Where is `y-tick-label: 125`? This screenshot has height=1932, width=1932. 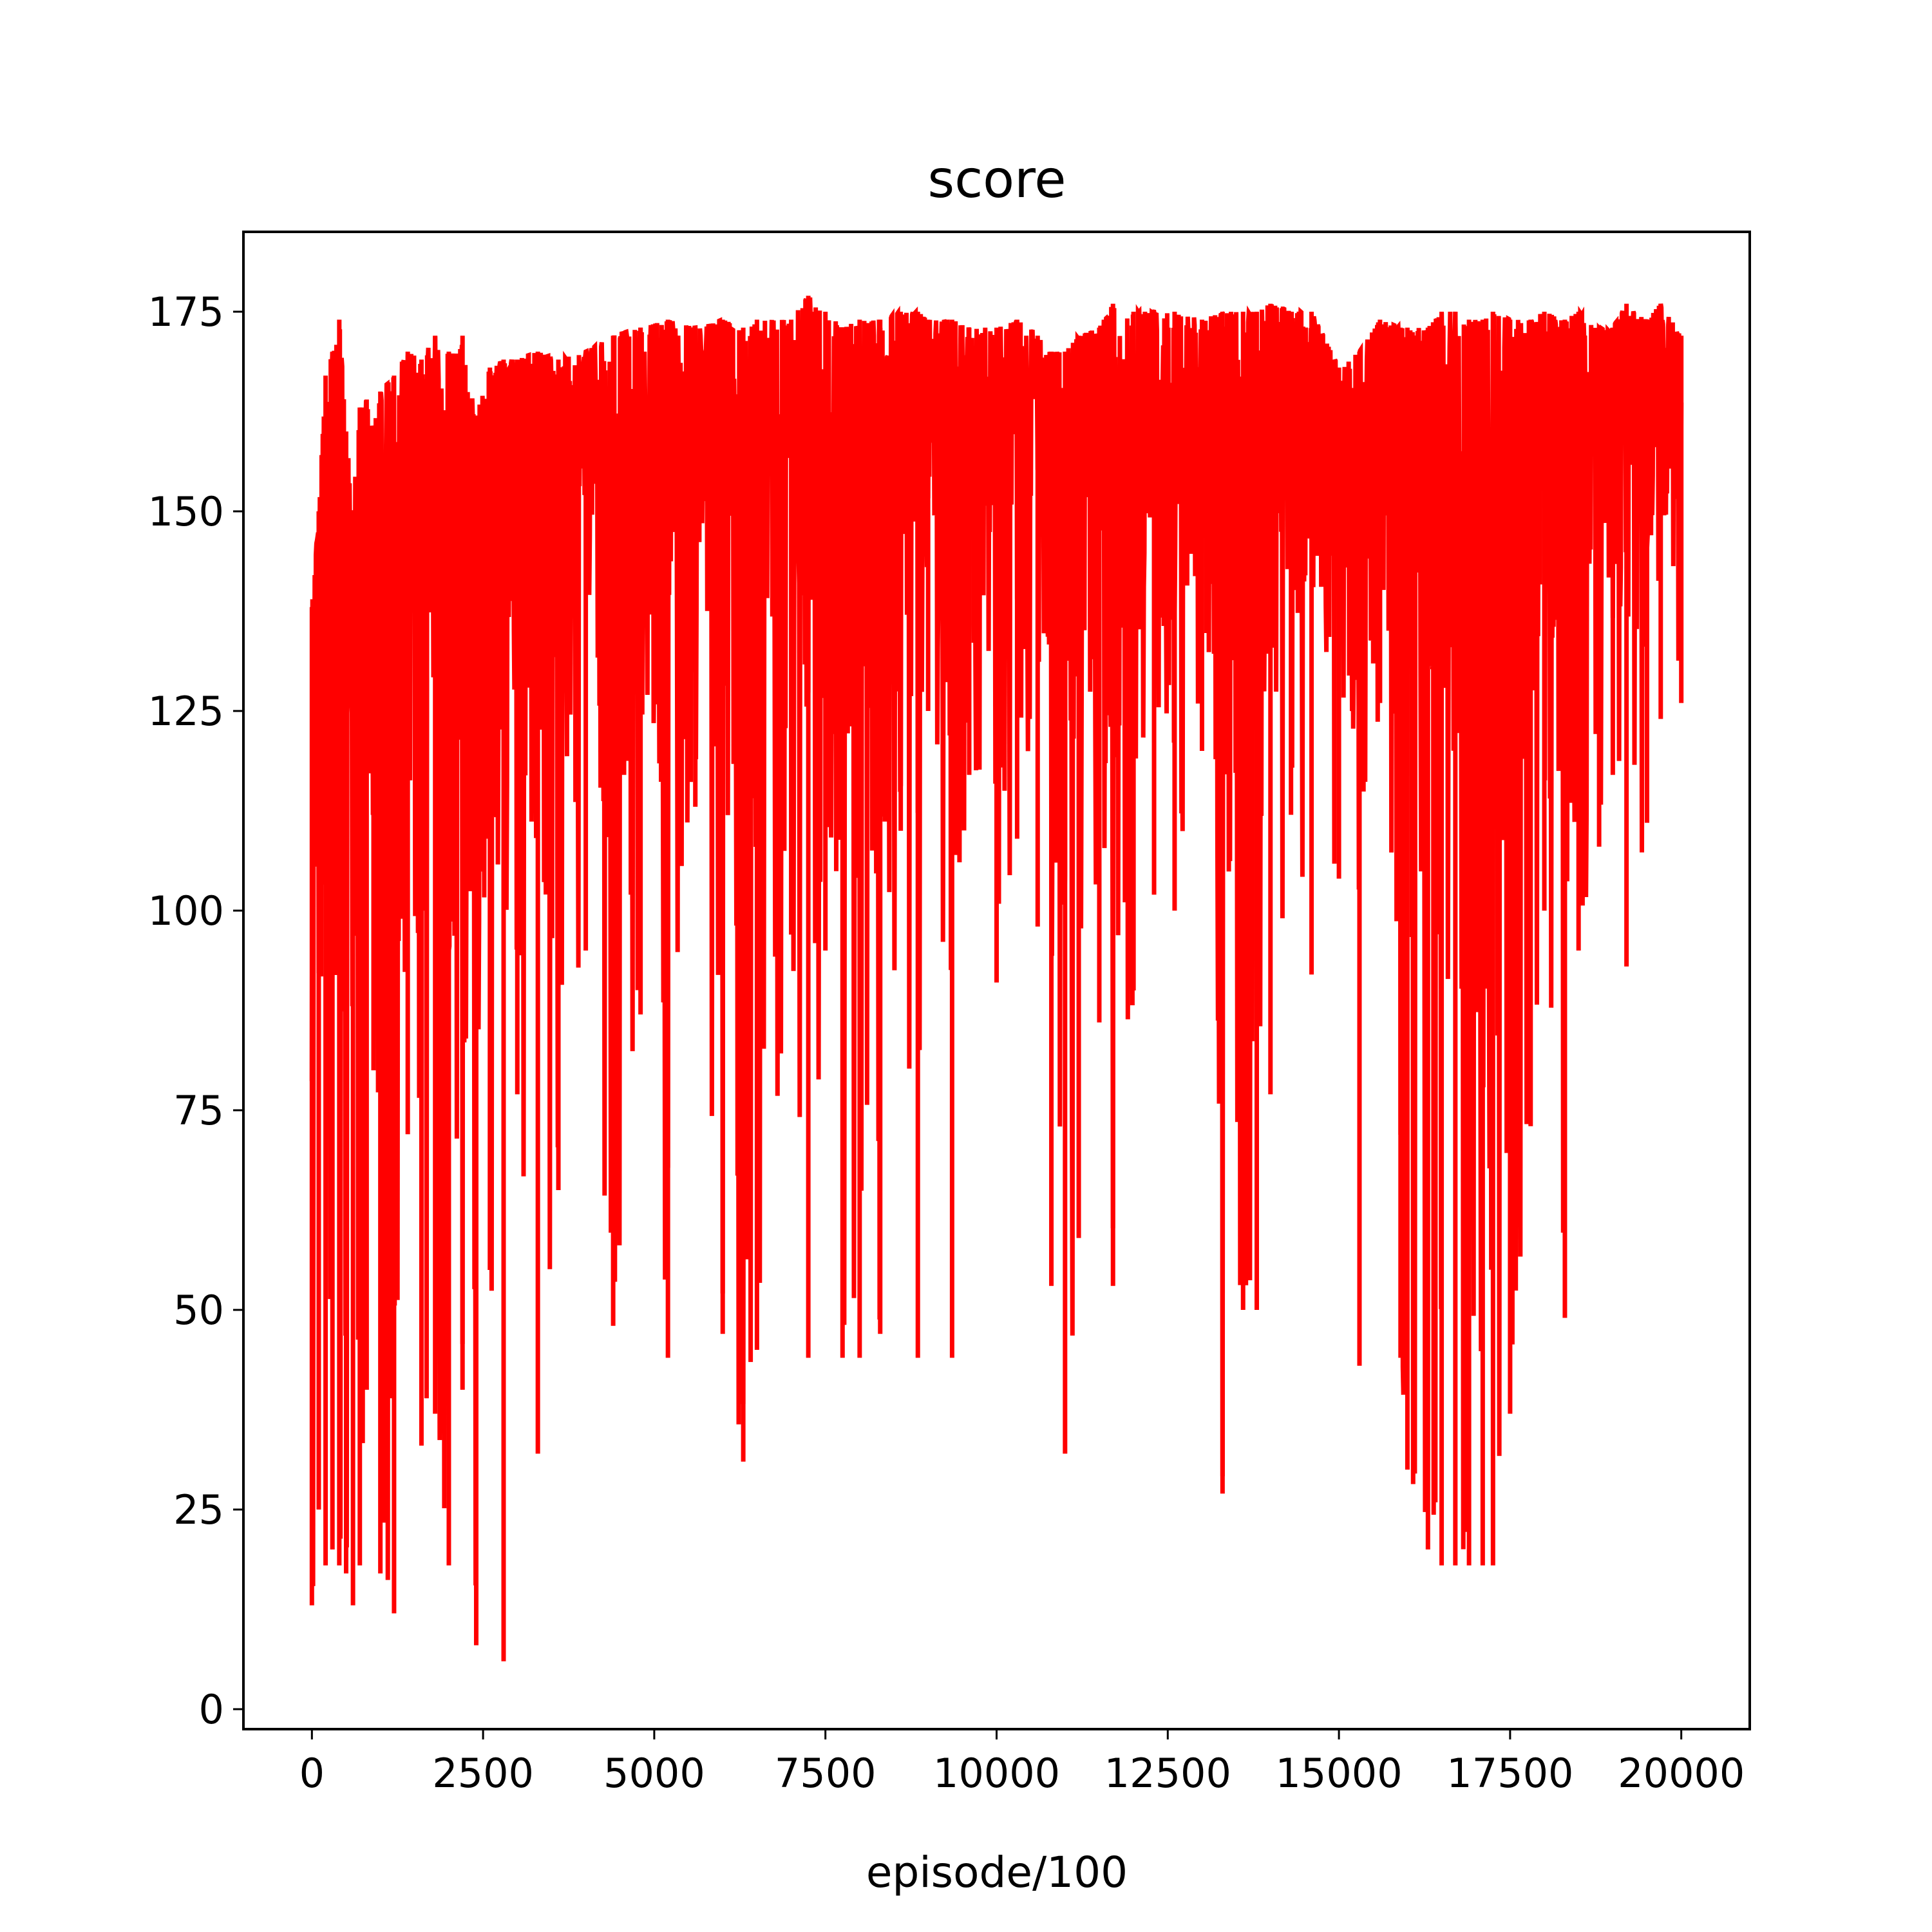 y-tick-label: 125 is located at coordinates (186, 712).